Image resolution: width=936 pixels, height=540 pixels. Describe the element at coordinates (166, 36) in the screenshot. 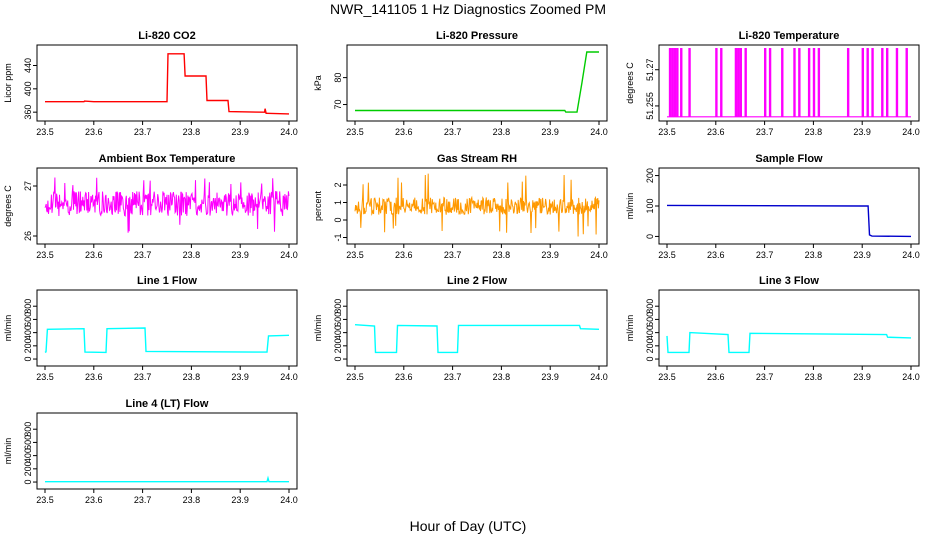

I see `panel-title: Li-820 CO2` at that location.